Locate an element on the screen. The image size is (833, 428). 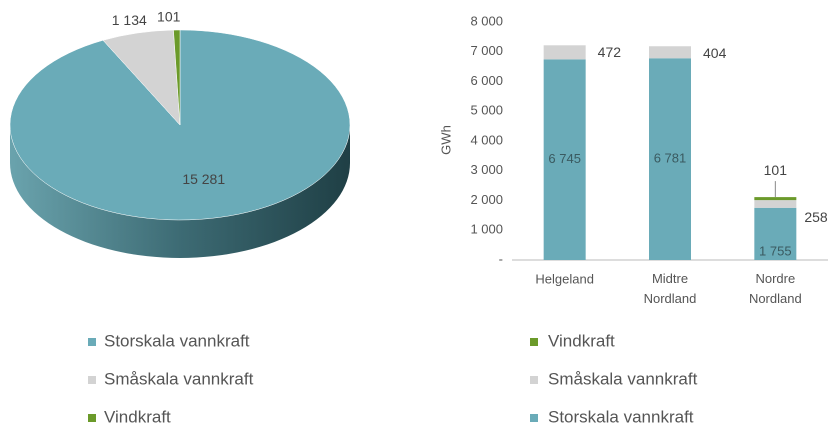
y-tick-label: 4 000 is located at coordinates (486, 139).